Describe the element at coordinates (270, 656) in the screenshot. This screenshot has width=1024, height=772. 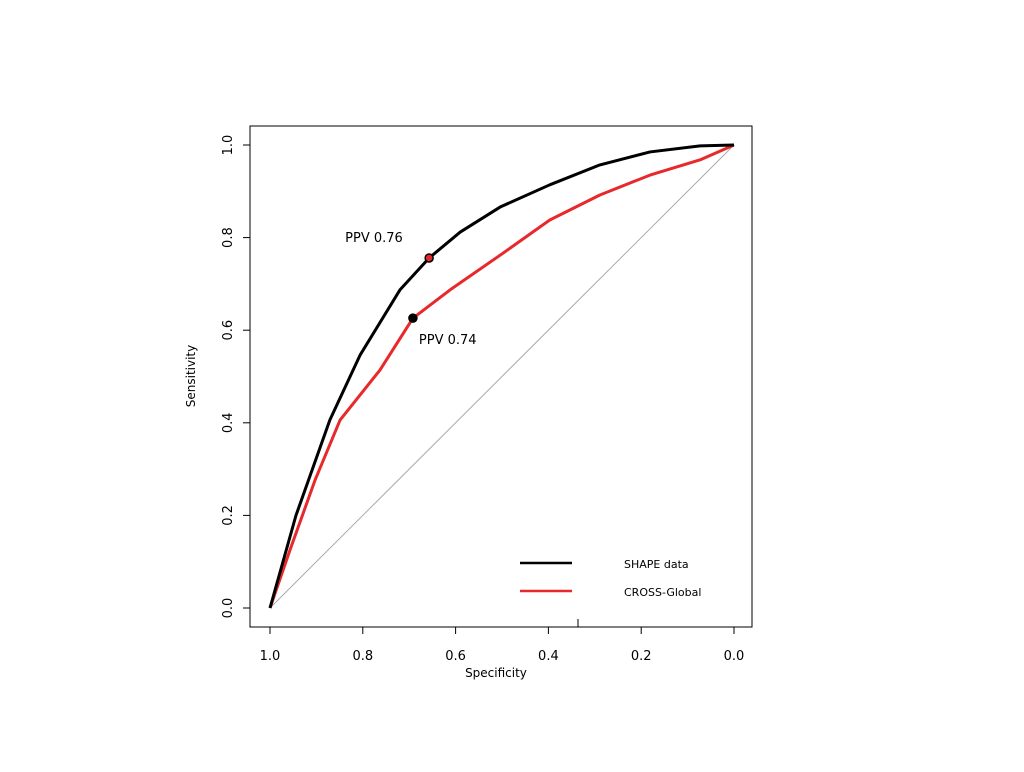
I see `x-tick-label: 1.0` at that location.